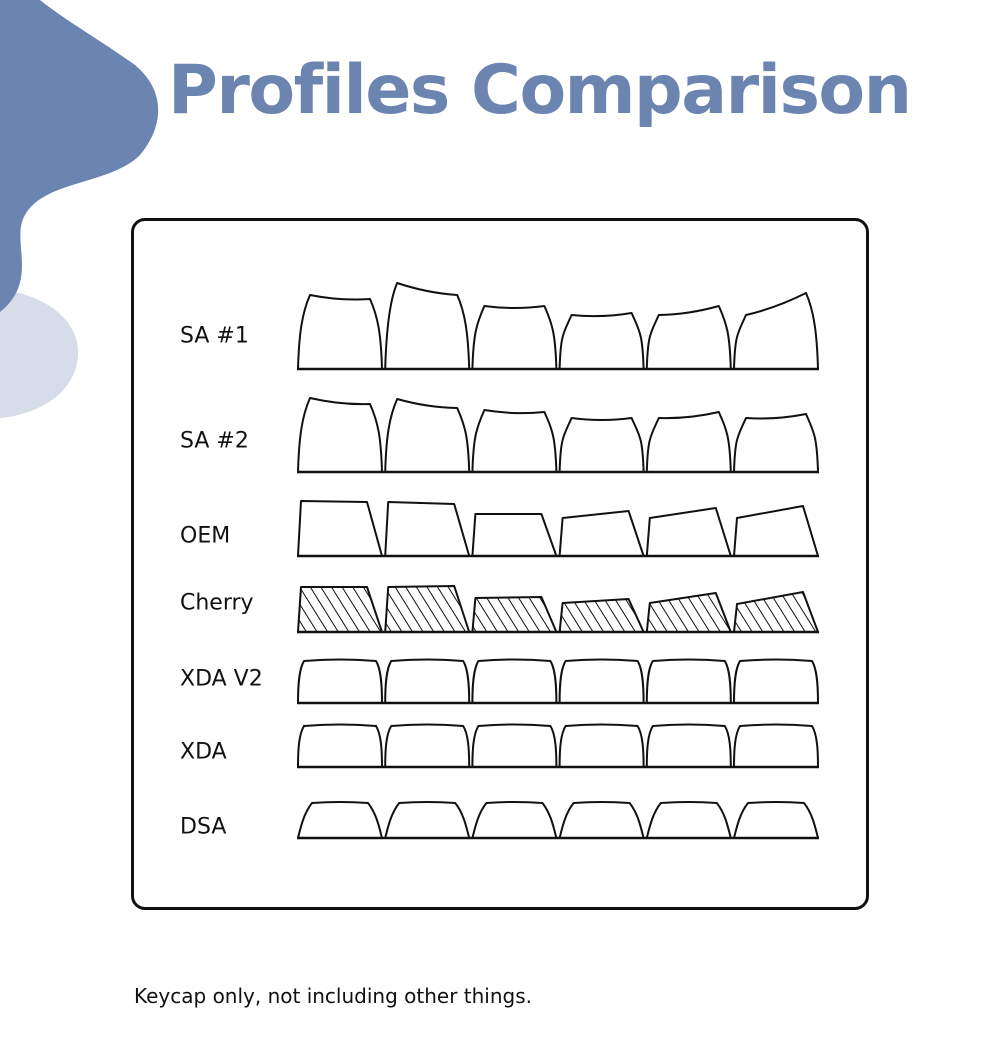  Describe the element at coordinates (205, 536) in the screenshot. I see `profile-label: OEM` at that location.